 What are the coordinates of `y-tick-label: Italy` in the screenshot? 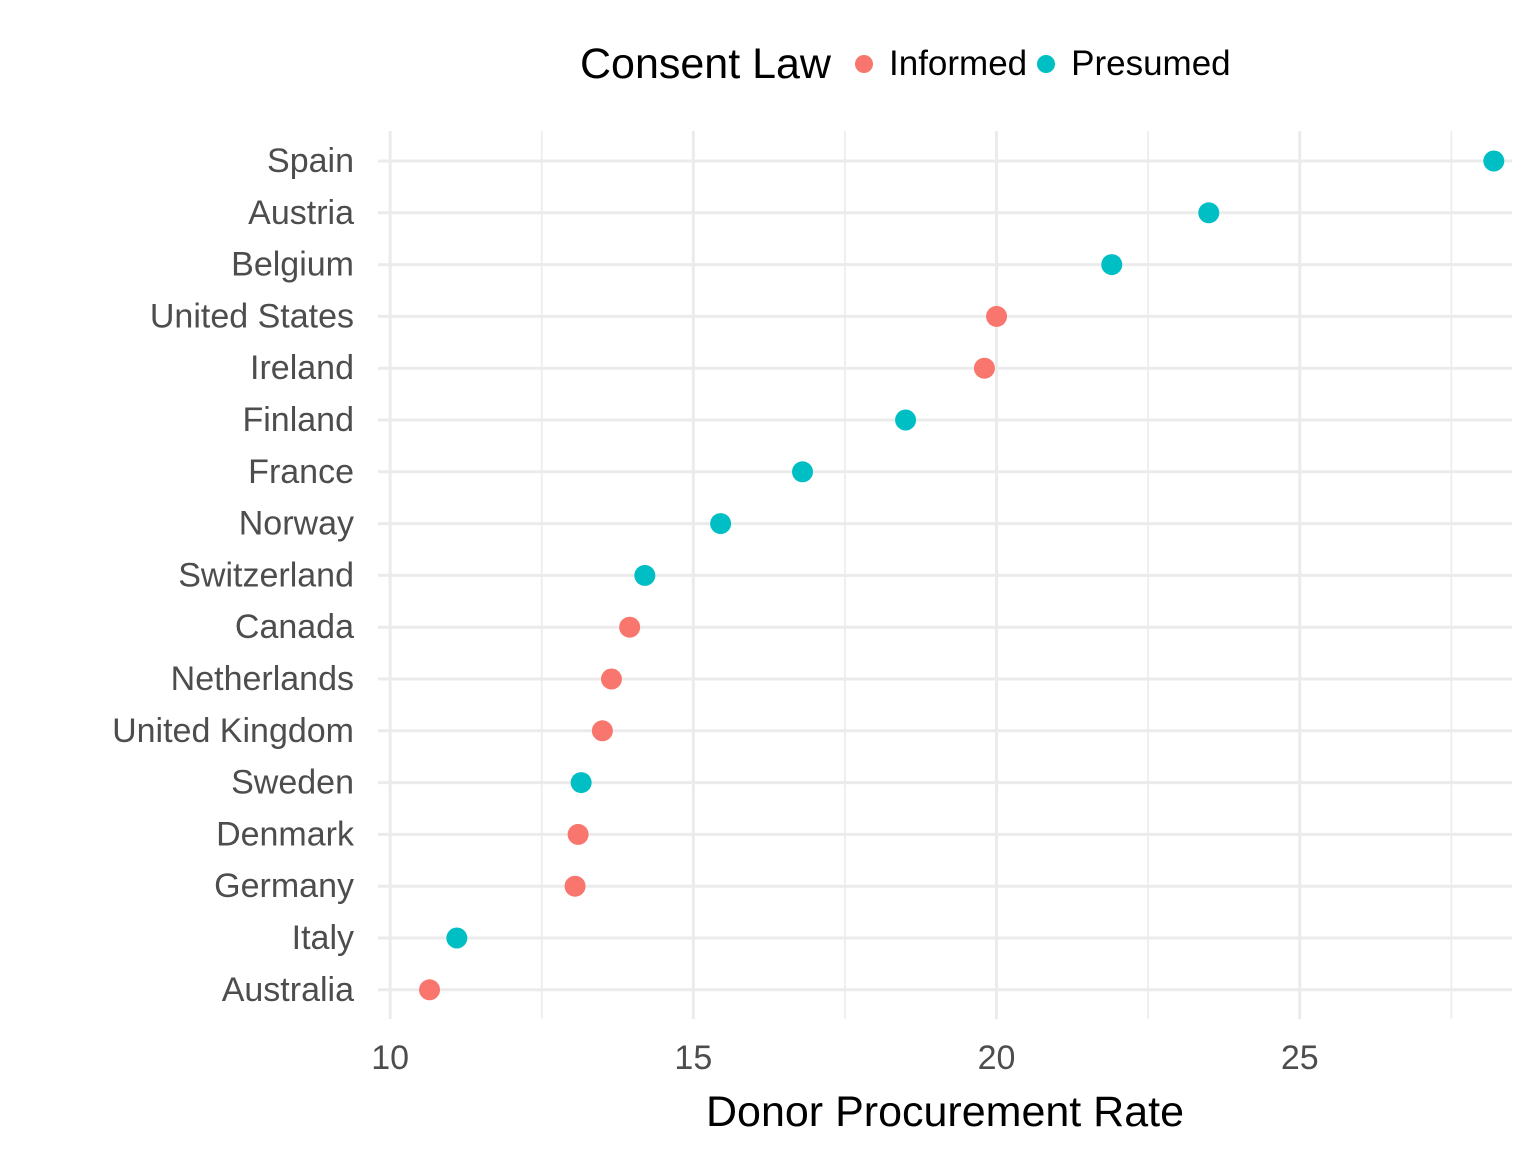 It's located at (323, 938).